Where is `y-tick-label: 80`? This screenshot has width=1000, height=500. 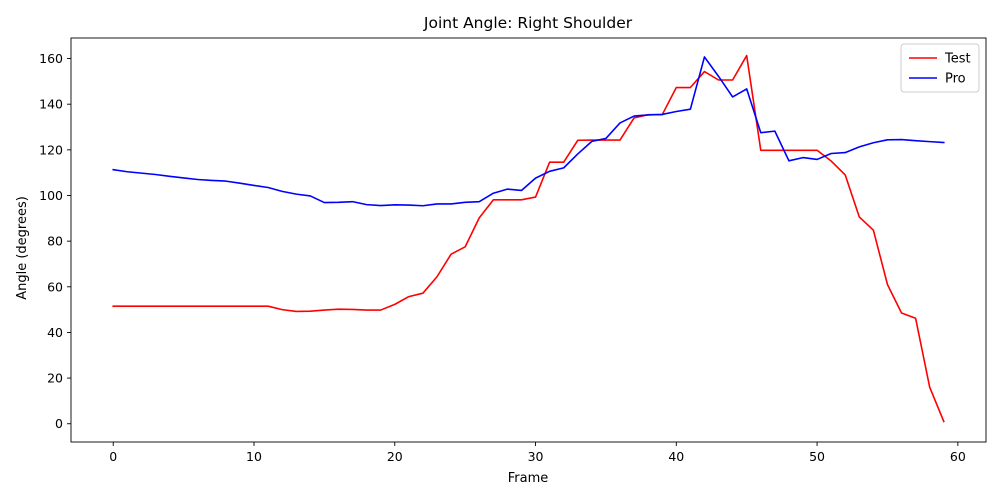 y-tick-label: 80 is located at coordinates (55, 241).